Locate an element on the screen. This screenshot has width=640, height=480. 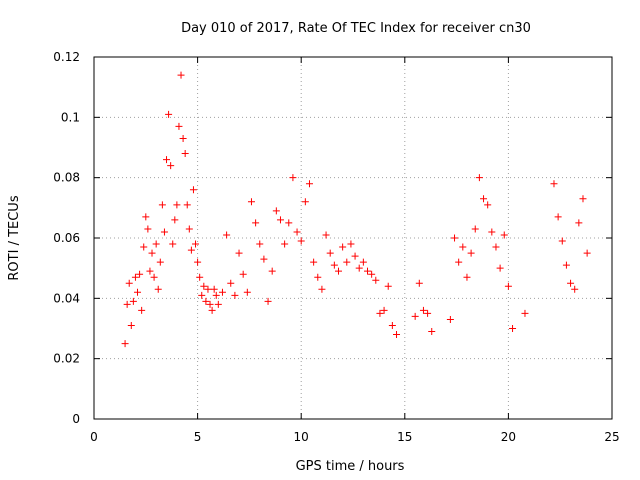
x-axis-label: GPS time / hours is located at coordinates (350, 466).